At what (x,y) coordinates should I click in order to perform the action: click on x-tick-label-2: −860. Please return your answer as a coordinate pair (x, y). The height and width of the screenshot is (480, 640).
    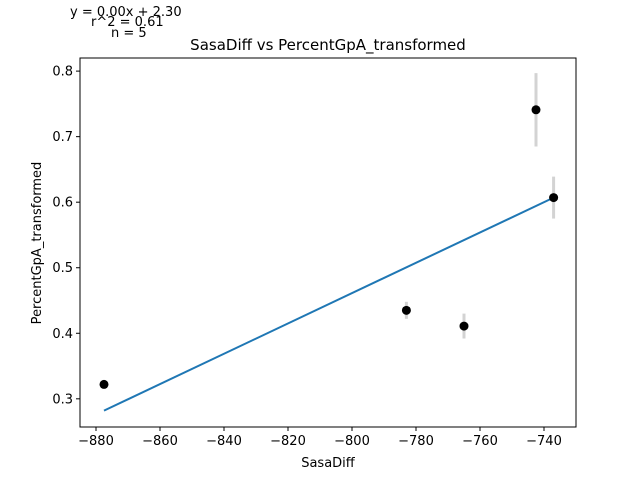
    Looking at the image, I should click on (160, 441).